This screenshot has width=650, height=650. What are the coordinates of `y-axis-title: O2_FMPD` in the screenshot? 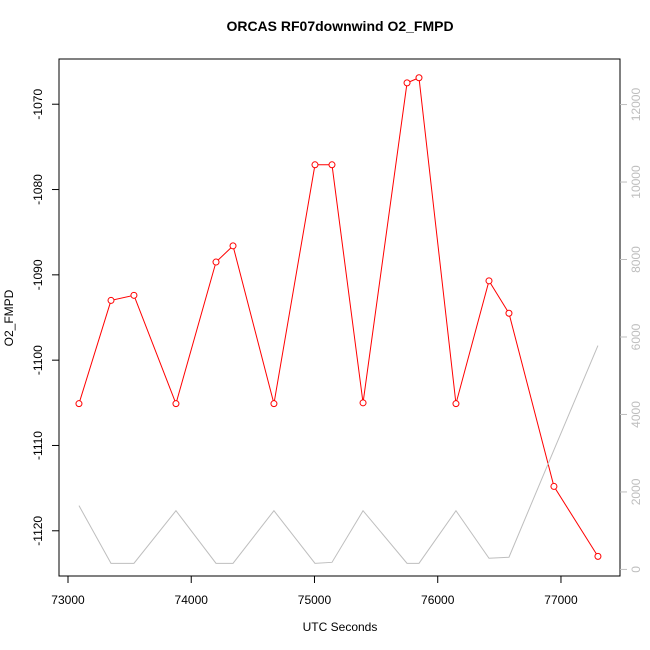 It's located at (9, 317).